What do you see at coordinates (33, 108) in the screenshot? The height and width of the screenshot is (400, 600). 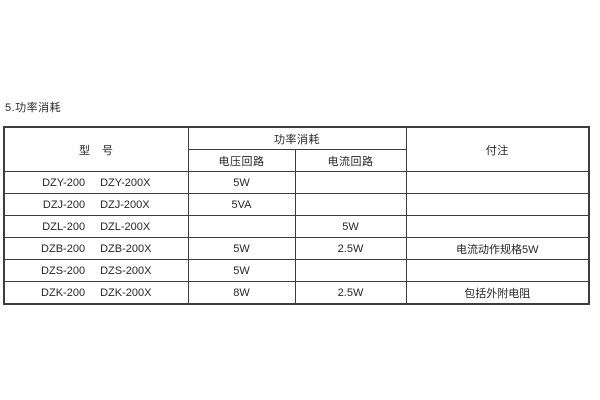 I see `section-title: 5.功率消耗` at bounding box center [33, 108].